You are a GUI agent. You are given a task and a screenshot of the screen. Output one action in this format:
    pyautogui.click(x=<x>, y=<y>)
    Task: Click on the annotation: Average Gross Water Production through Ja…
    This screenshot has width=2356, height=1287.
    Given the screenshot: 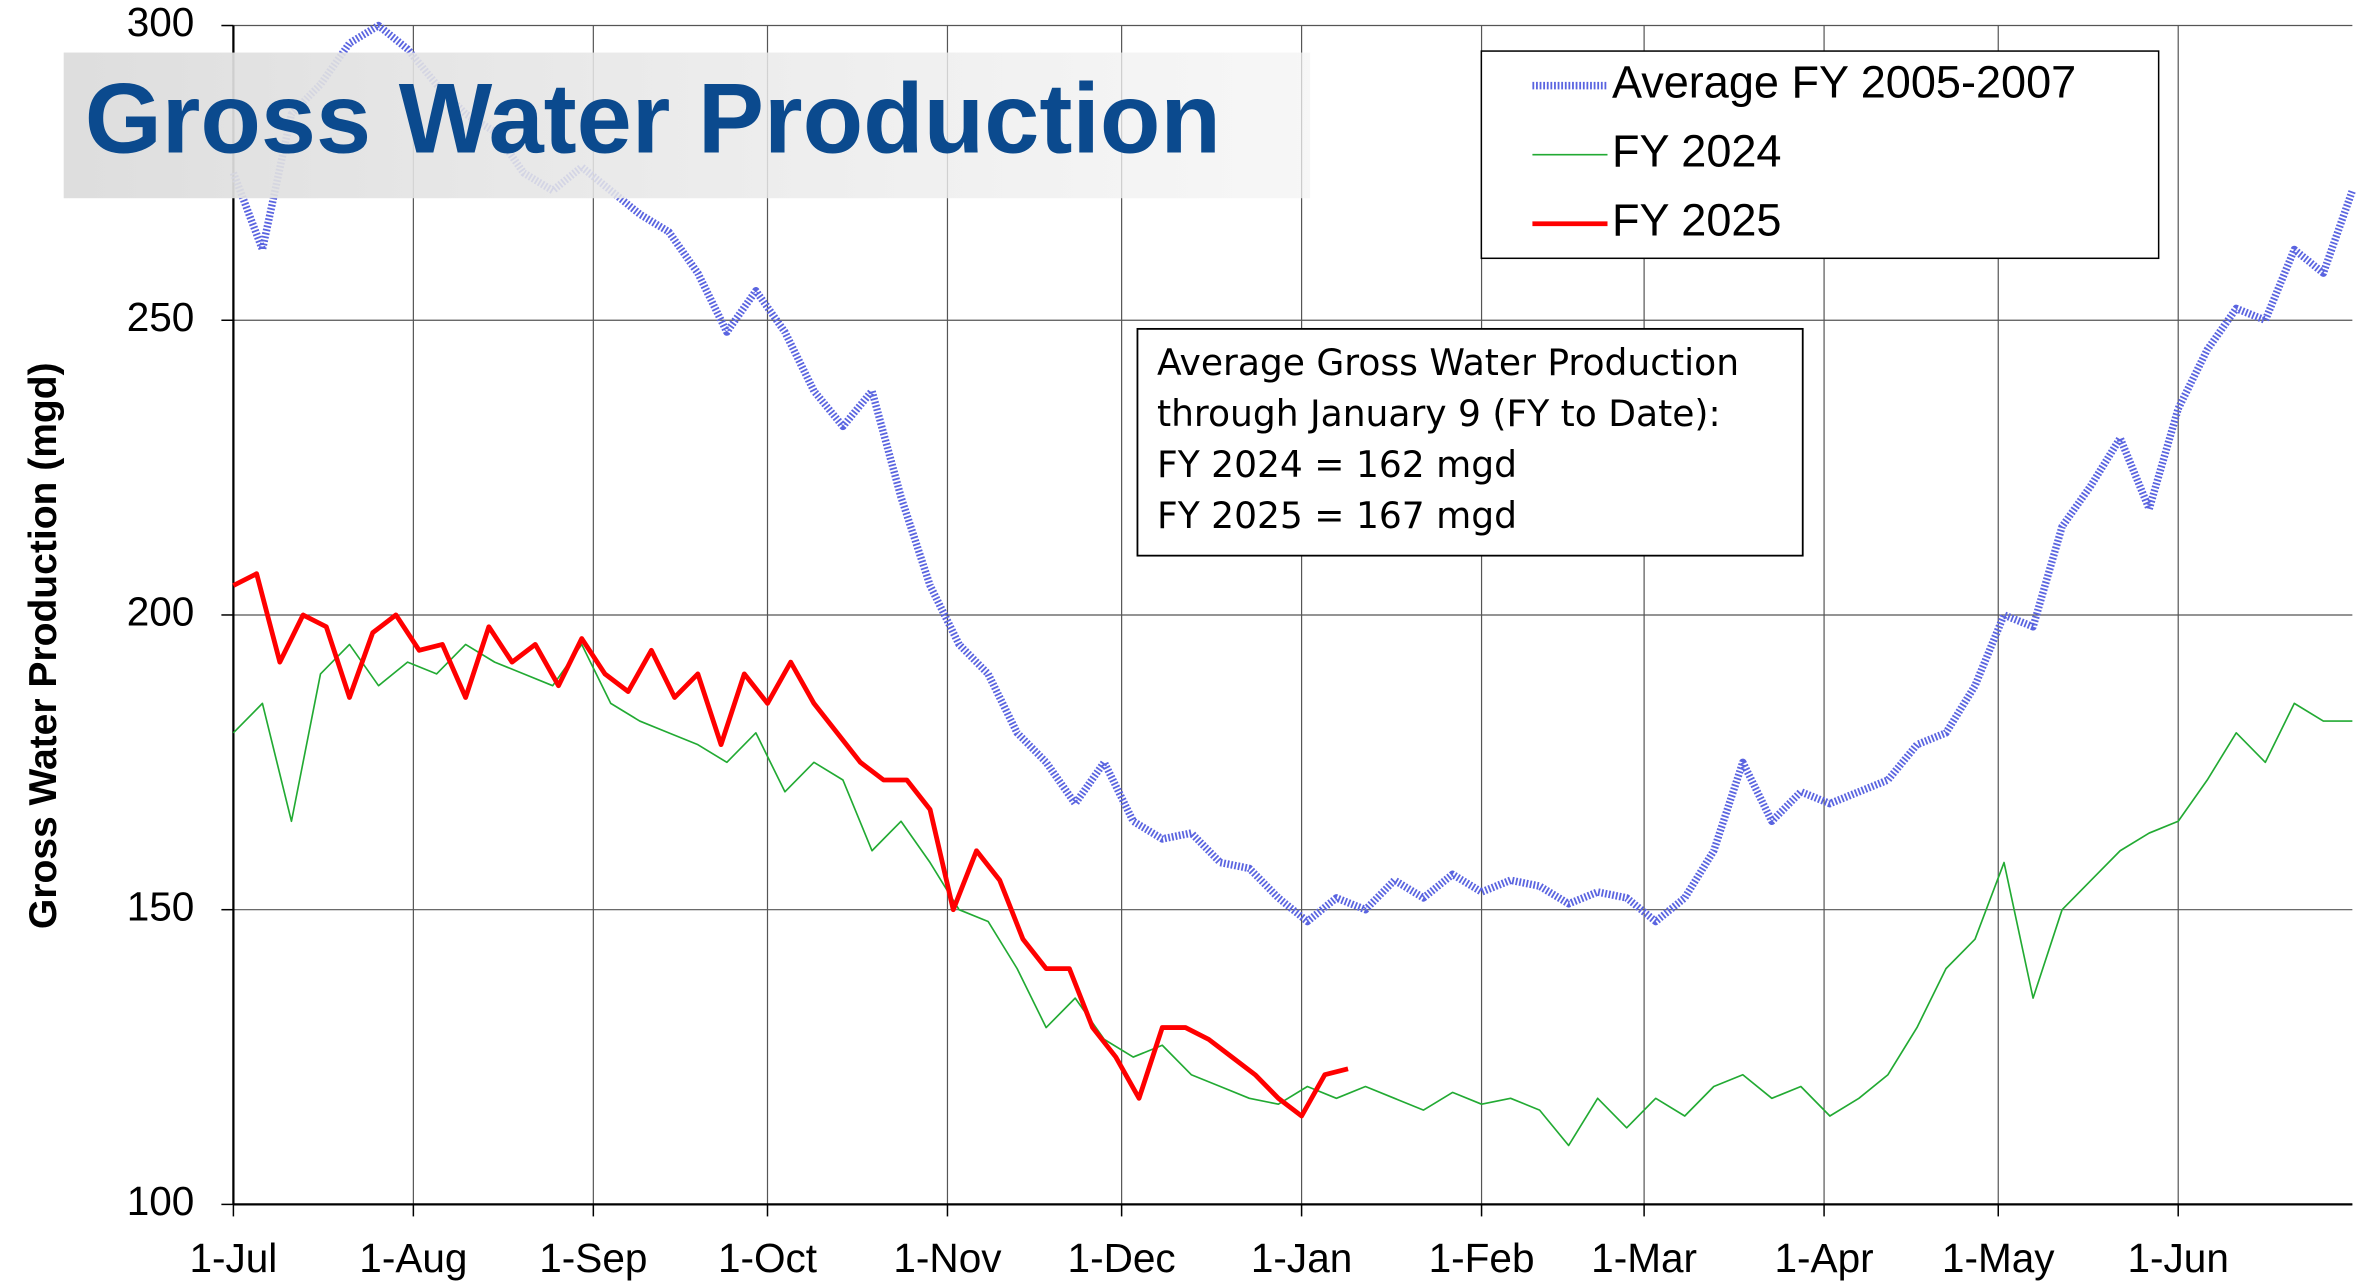 What is the action you would take?
    pyautogui.click(x=1470, y=442)
    